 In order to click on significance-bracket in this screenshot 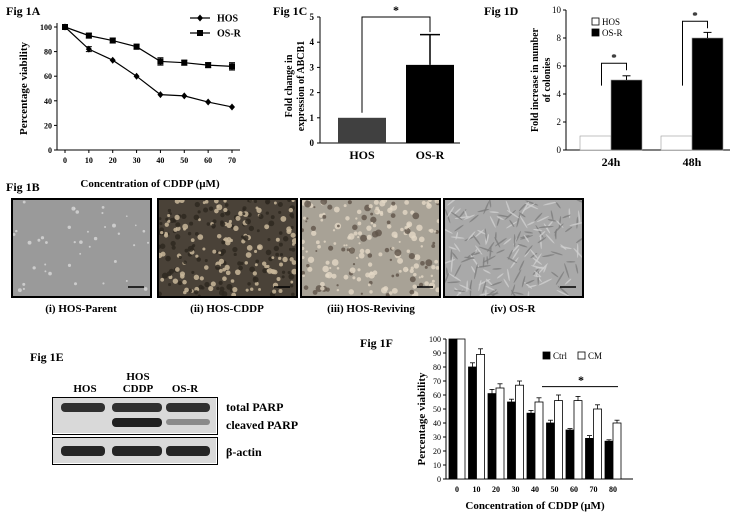, I will do `click(614, 74)`.